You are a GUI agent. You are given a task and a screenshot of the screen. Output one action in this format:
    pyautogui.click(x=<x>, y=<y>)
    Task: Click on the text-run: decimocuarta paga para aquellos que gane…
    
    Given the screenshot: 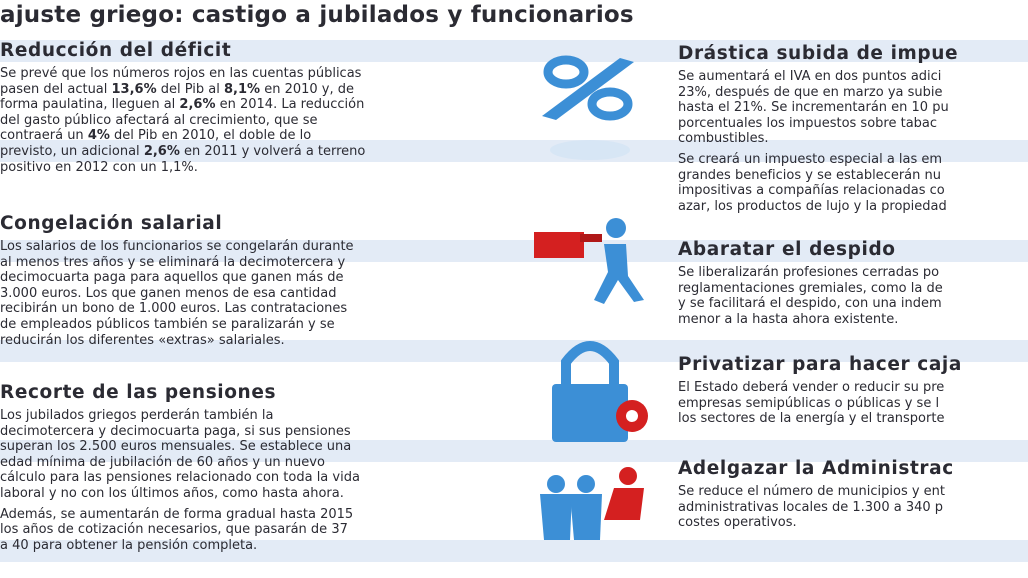 What is the action you would take?
    pyautogui.click(x=172, y=278)
    